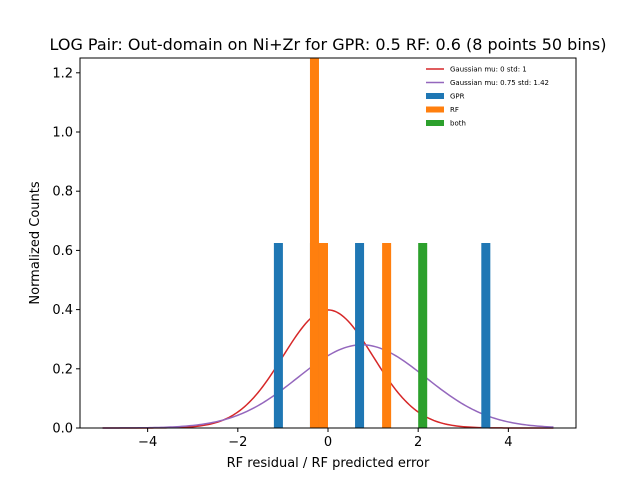  I want to click on legend-label: both, so click(458, 124).